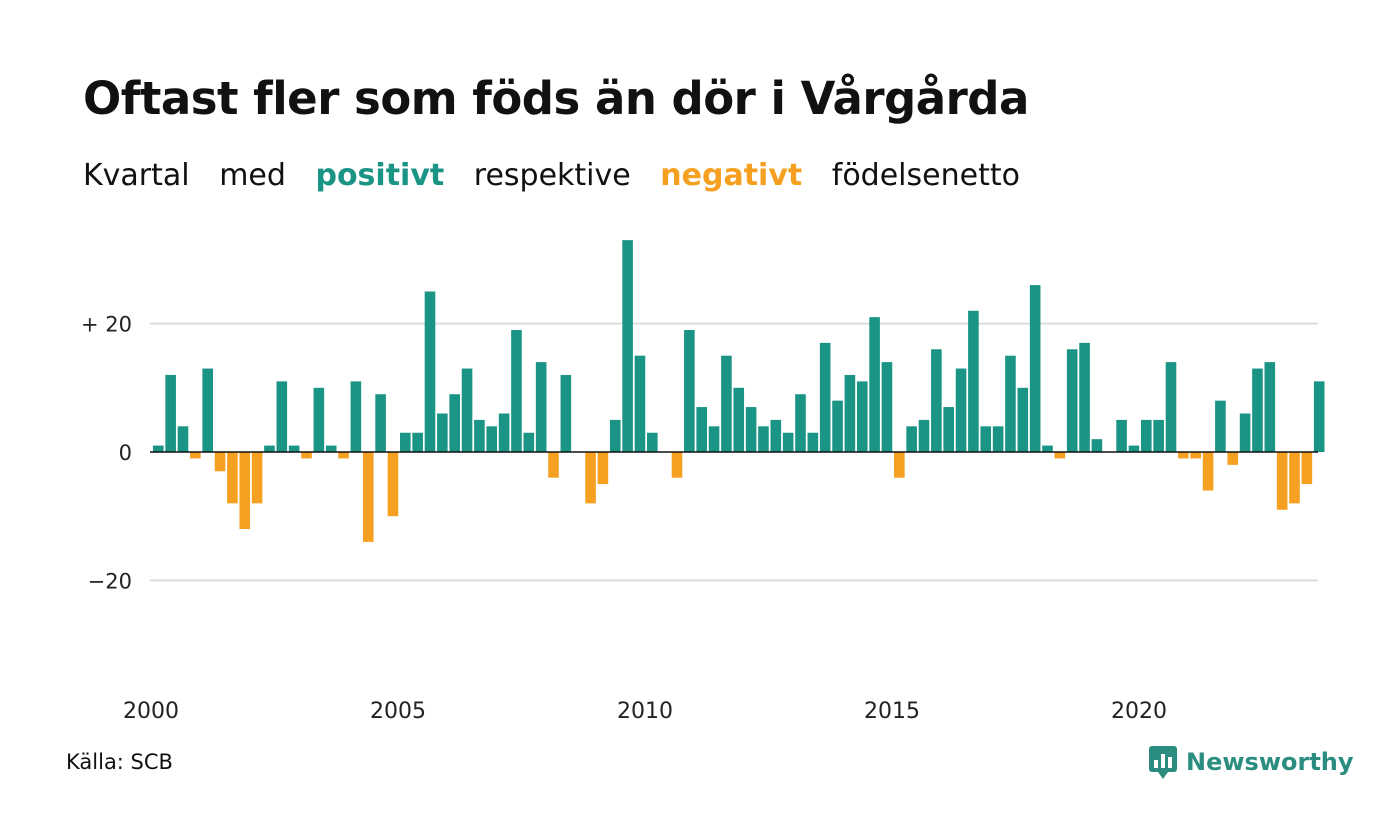 The height and width of the screenshot is (840, 1400). I want to click on bar: 2003 Q3: 1, so click(331, 448).